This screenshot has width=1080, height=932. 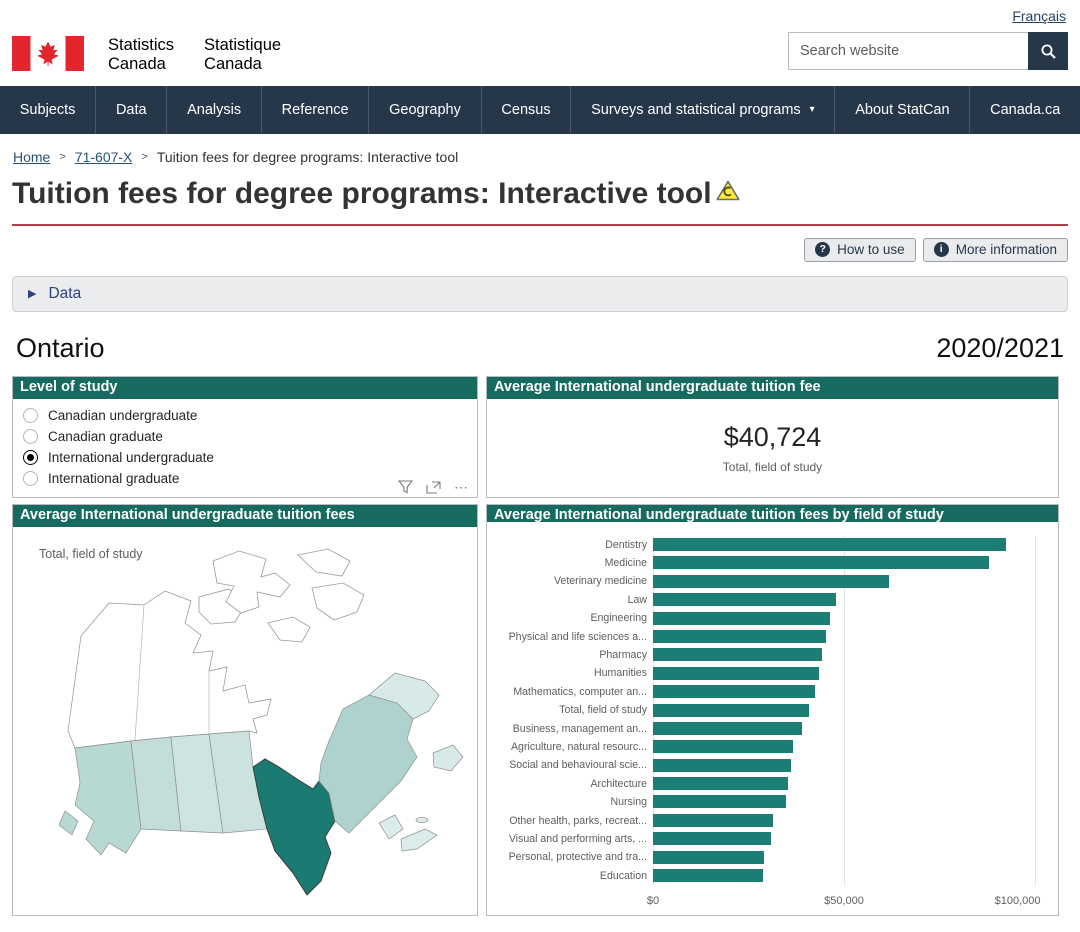 I want to click on category-label: Humanities, so click(x=620, y=673).